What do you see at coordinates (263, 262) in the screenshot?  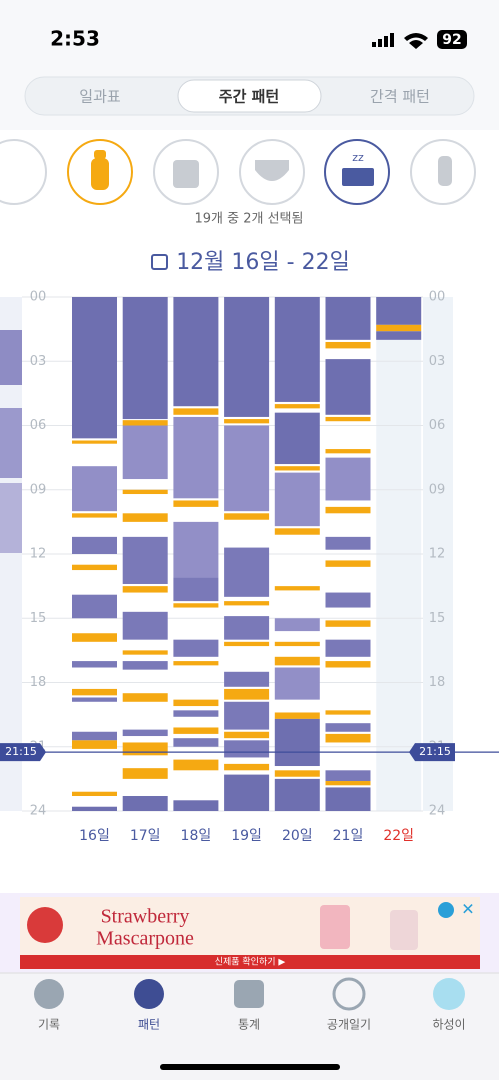 I see `date-range: 12월 16일 - 22일` at bounding box center [263, 262].